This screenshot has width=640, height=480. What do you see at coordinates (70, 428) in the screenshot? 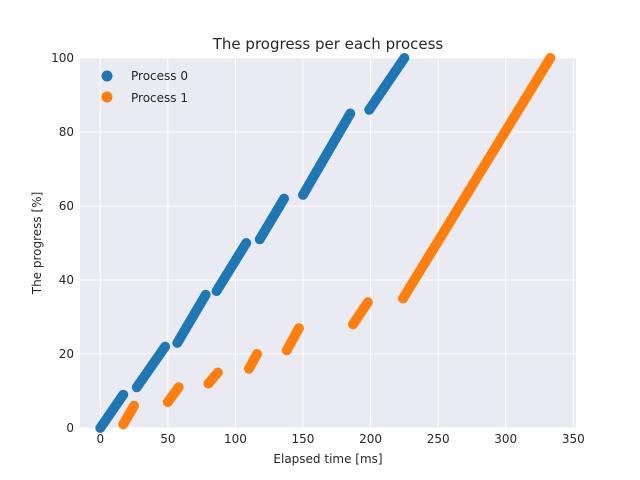
I see `y-tick-label: 0` at bounding box center [70, 428].